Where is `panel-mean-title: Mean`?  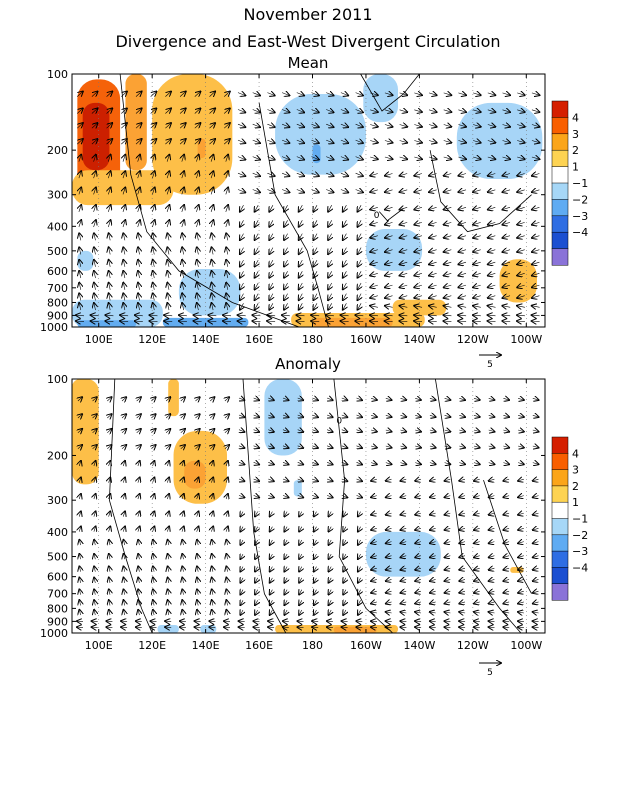 panel-mean-title: Mean is located at coordinates (308, 63).